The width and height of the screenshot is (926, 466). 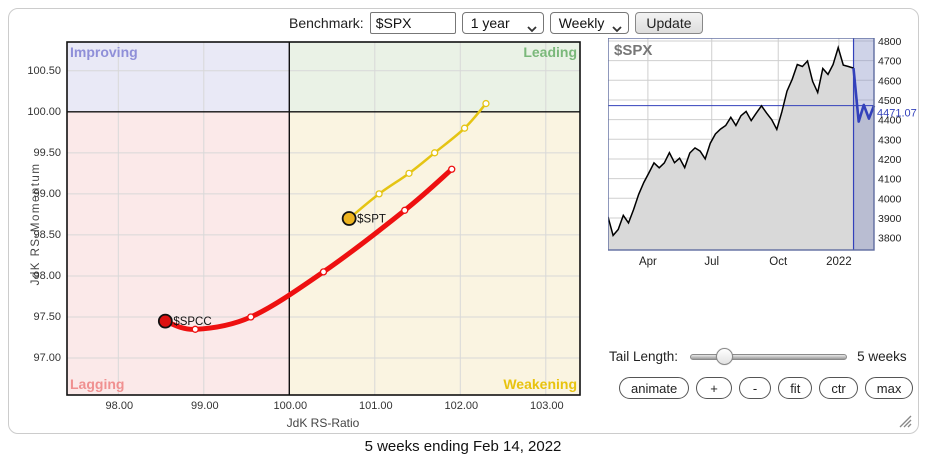 I want to click on rrg-x-tick: 100.00, so click(x=290, y=406).